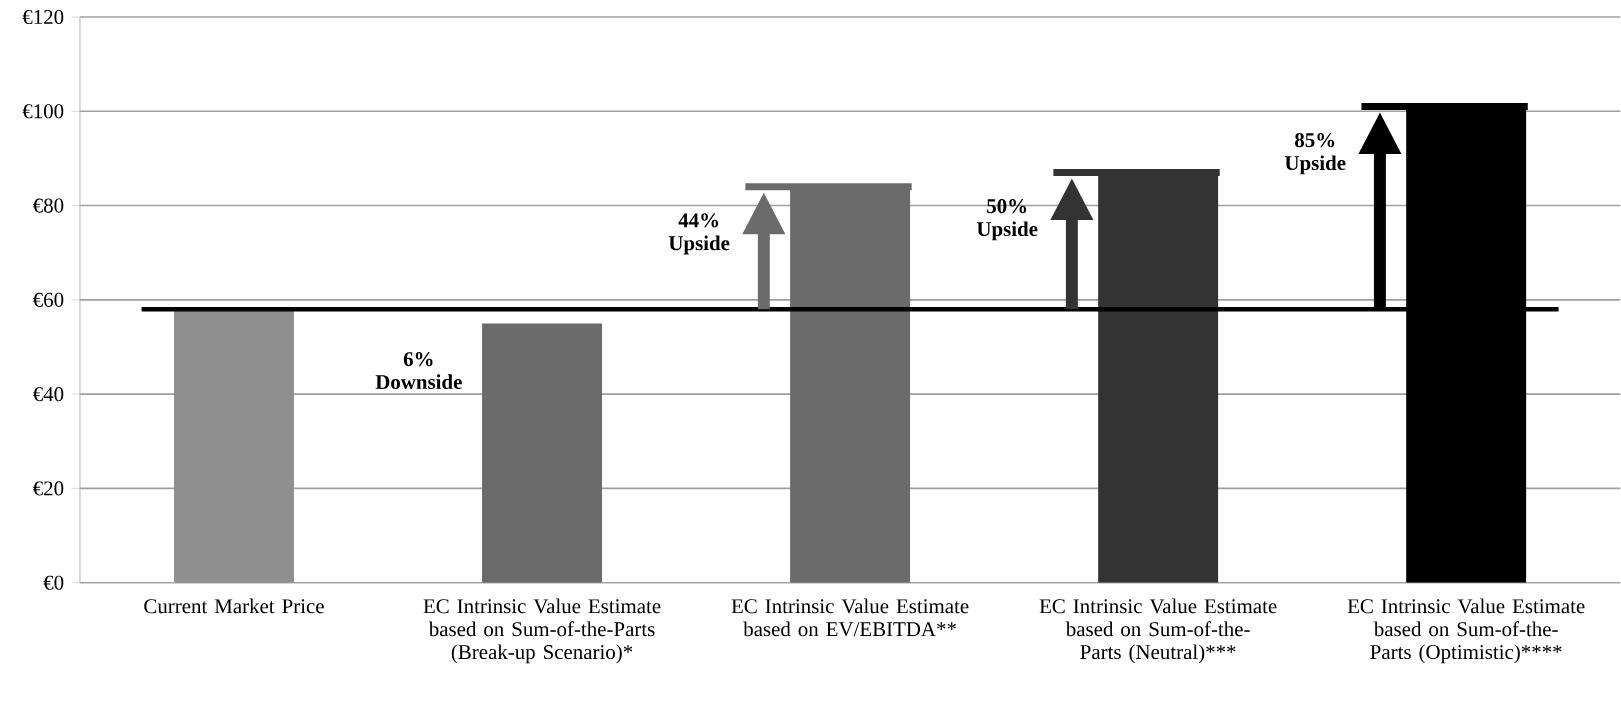  I want to click on annotation: 85% Upside, so click(1315, 154).